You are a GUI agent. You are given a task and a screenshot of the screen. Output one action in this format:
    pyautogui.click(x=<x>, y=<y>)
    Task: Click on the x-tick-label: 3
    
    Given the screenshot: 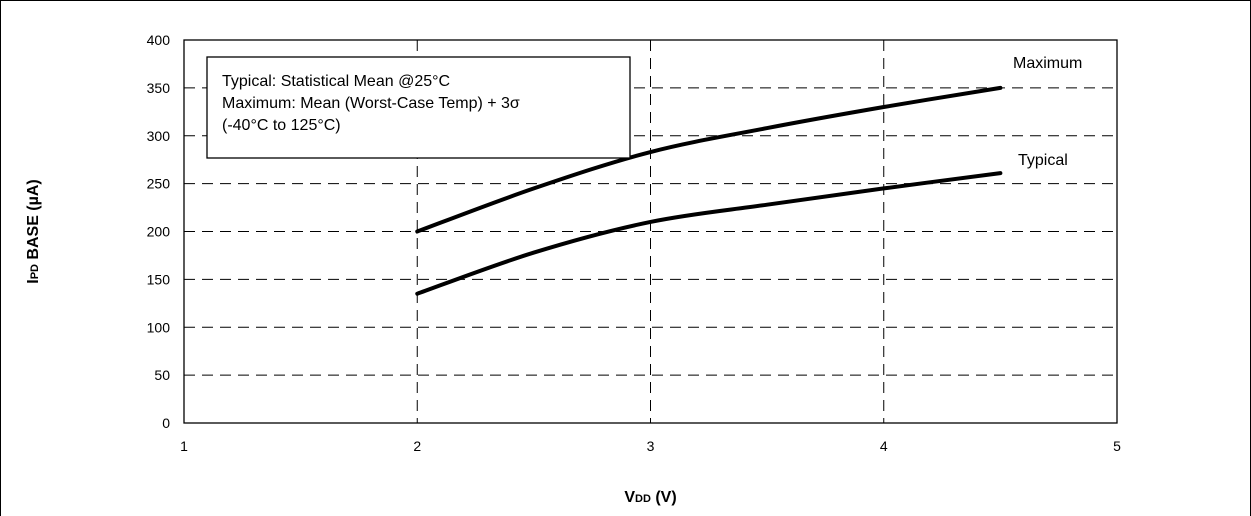 What is the action you would take?
    pyautogui.click(x=651, y=446)
    